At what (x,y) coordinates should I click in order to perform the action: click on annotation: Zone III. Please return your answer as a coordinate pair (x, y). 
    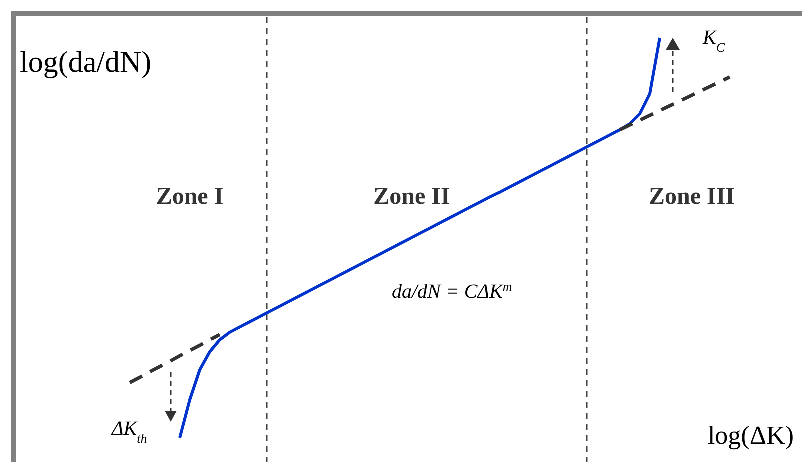
    Looking at the image, I should click on (692, 197).